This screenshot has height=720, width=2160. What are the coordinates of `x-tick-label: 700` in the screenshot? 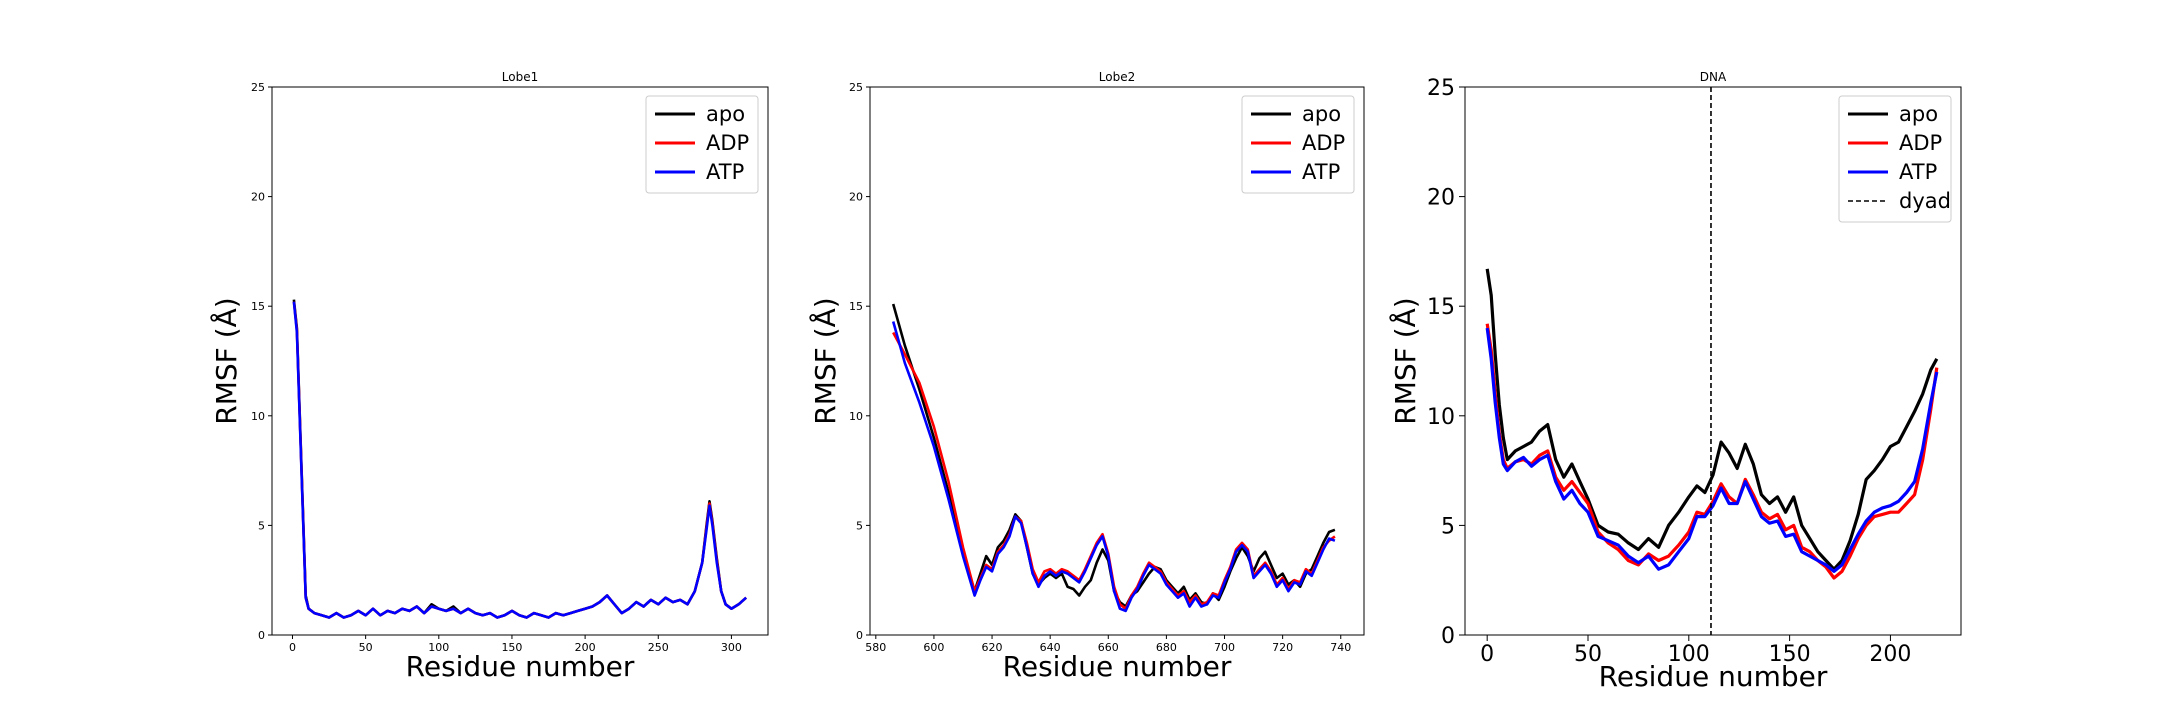 It's located at (1224, 647).